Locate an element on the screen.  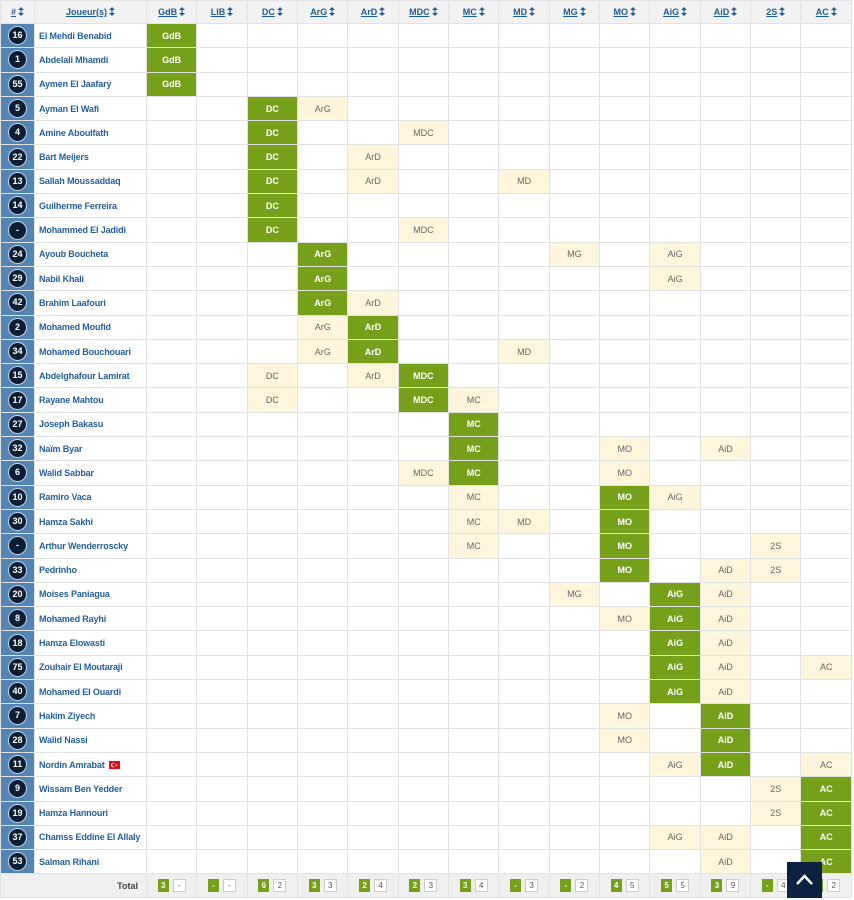
player-name: Naïm Byar is located at coordinates (61, 448).